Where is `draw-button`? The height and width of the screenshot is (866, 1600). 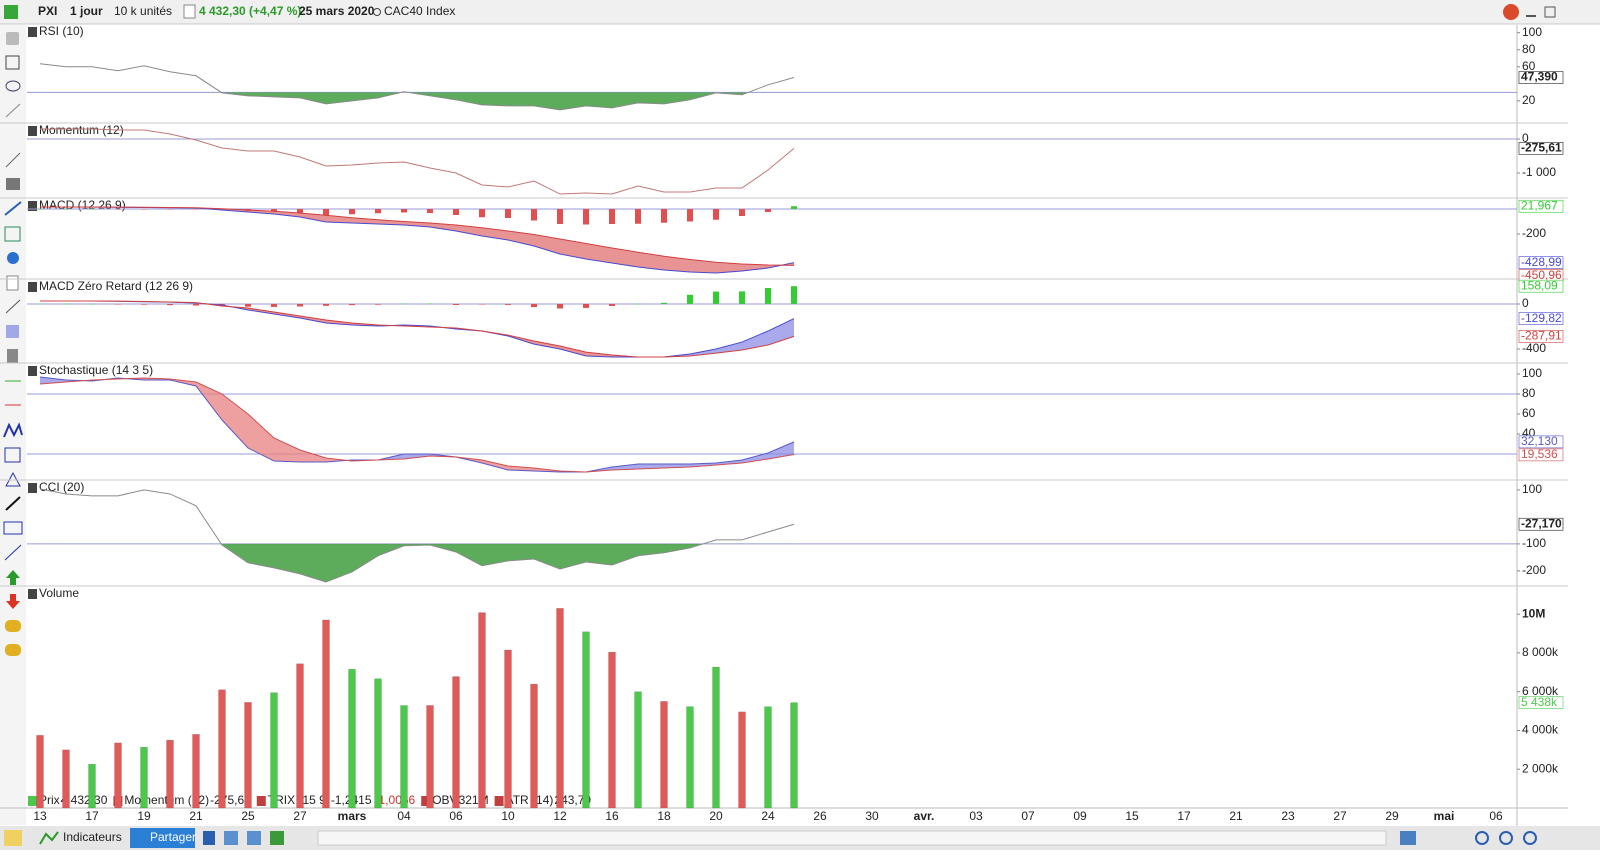 draw-button is located at coordinates (13, 838).